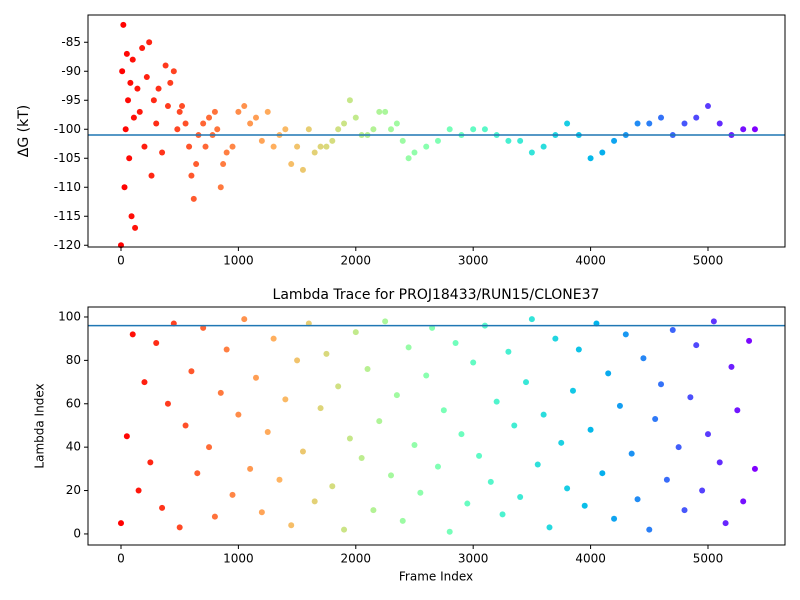  I want to click on y-tick-label: -100, so click(67, 129).